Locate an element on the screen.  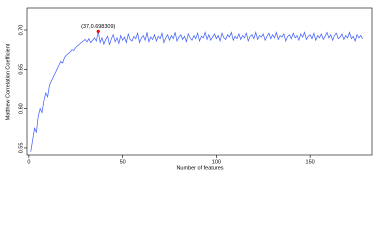
x-tick-label: 0 is located at coordinates (28, 162).